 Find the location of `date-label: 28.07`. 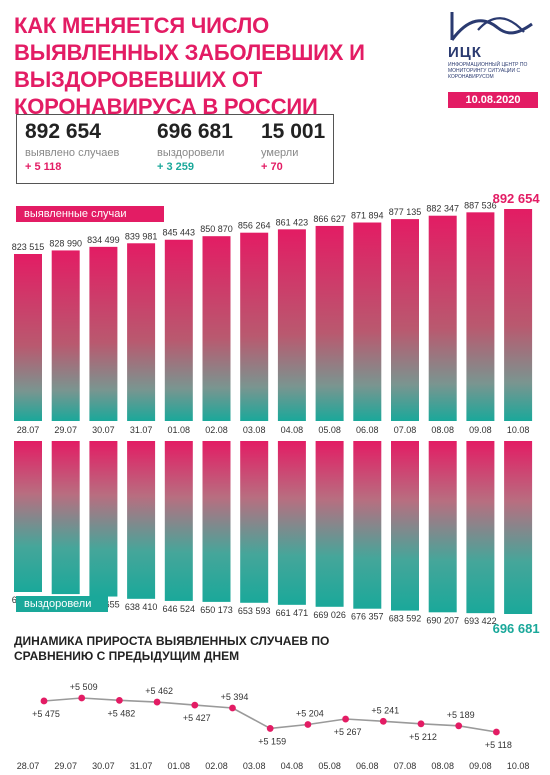

date-label: 28.07 is located at coordinates (28, 430).